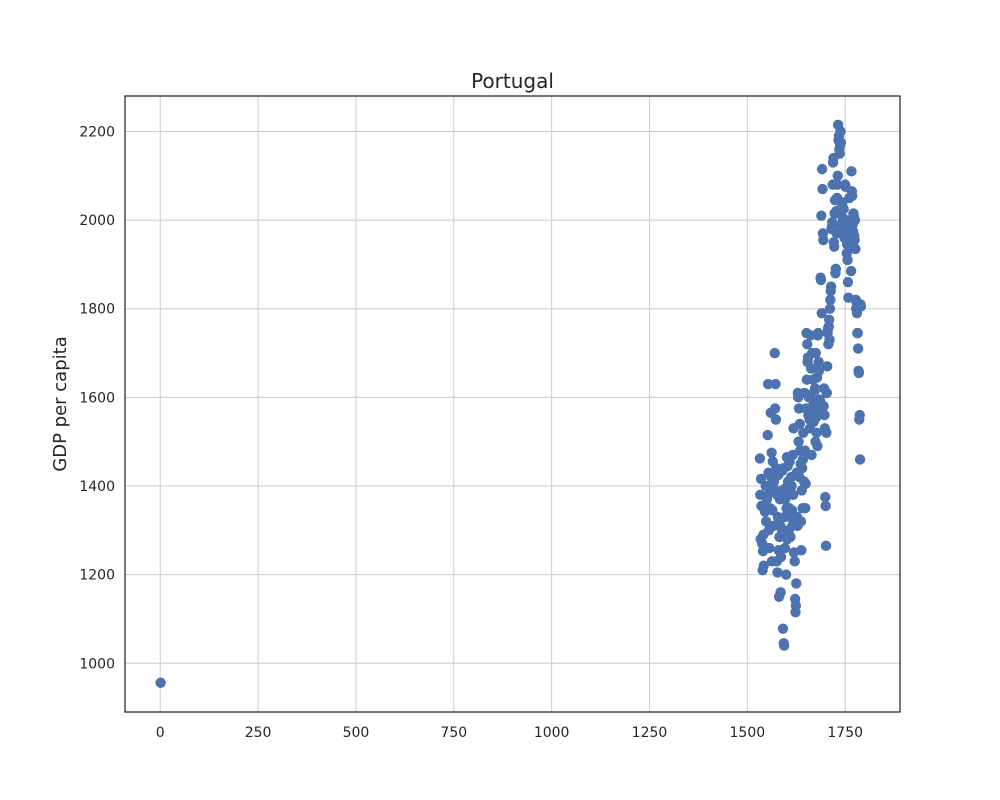  I want to click on y-tick-label: 2200, so click(97, 132).